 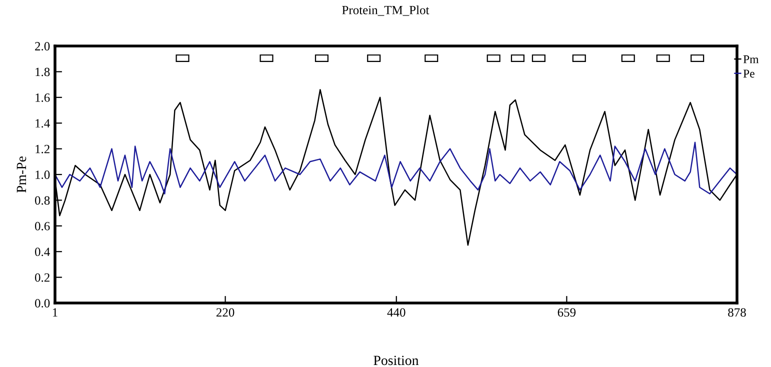 I want to click on x-axis-title: Position, so click(x=396, y=361).